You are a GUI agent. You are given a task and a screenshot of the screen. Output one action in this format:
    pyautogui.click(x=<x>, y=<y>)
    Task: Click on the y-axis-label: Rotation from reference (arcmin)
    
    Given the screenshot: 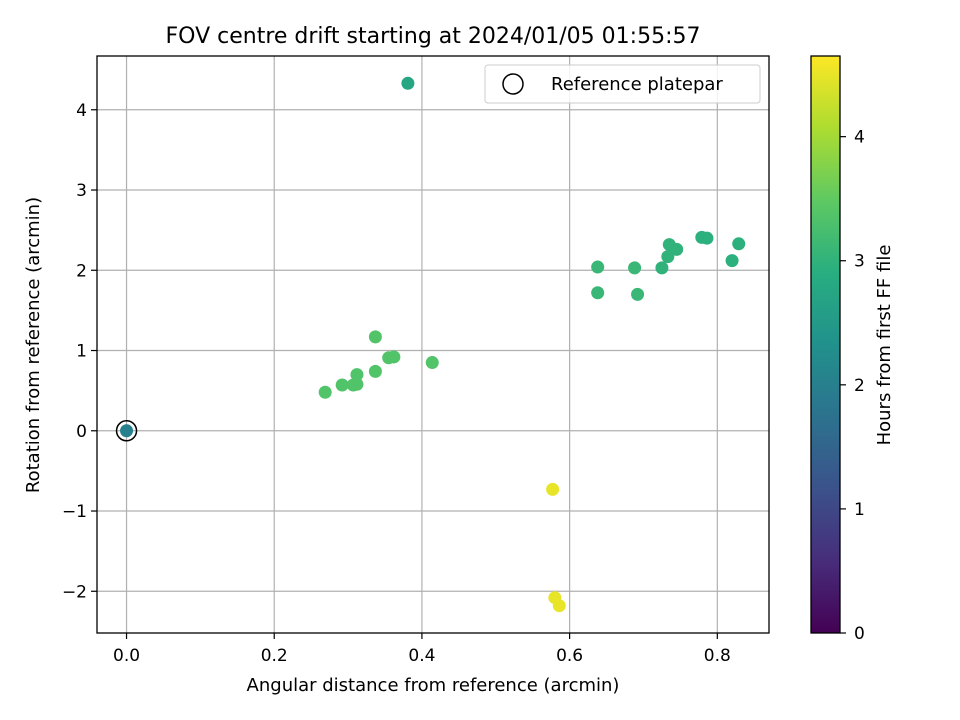 What is the action you would take?
    pyautogui.click(x=33, y=345)
    